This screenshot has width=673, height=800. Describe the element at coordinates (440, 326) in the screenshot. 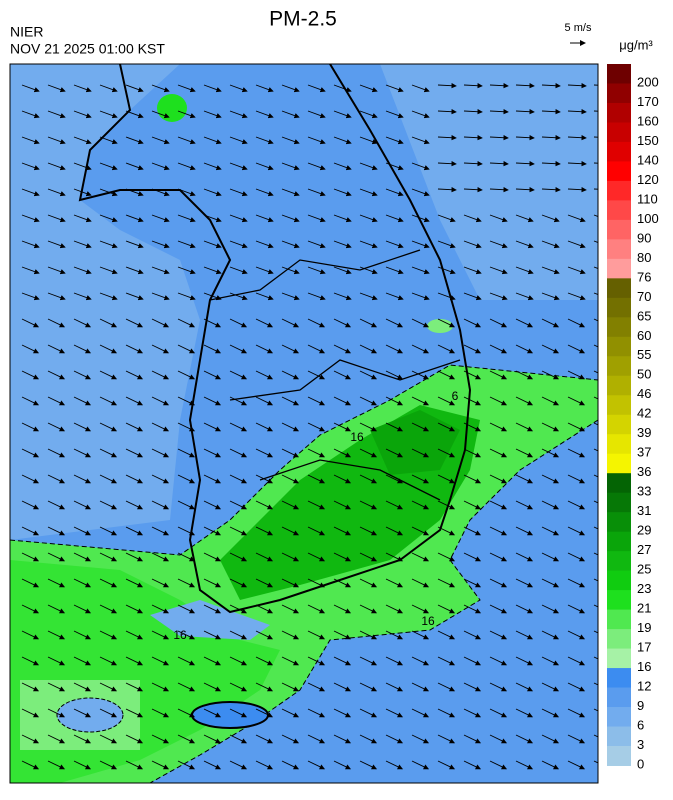

I see `field-spot` at that location.